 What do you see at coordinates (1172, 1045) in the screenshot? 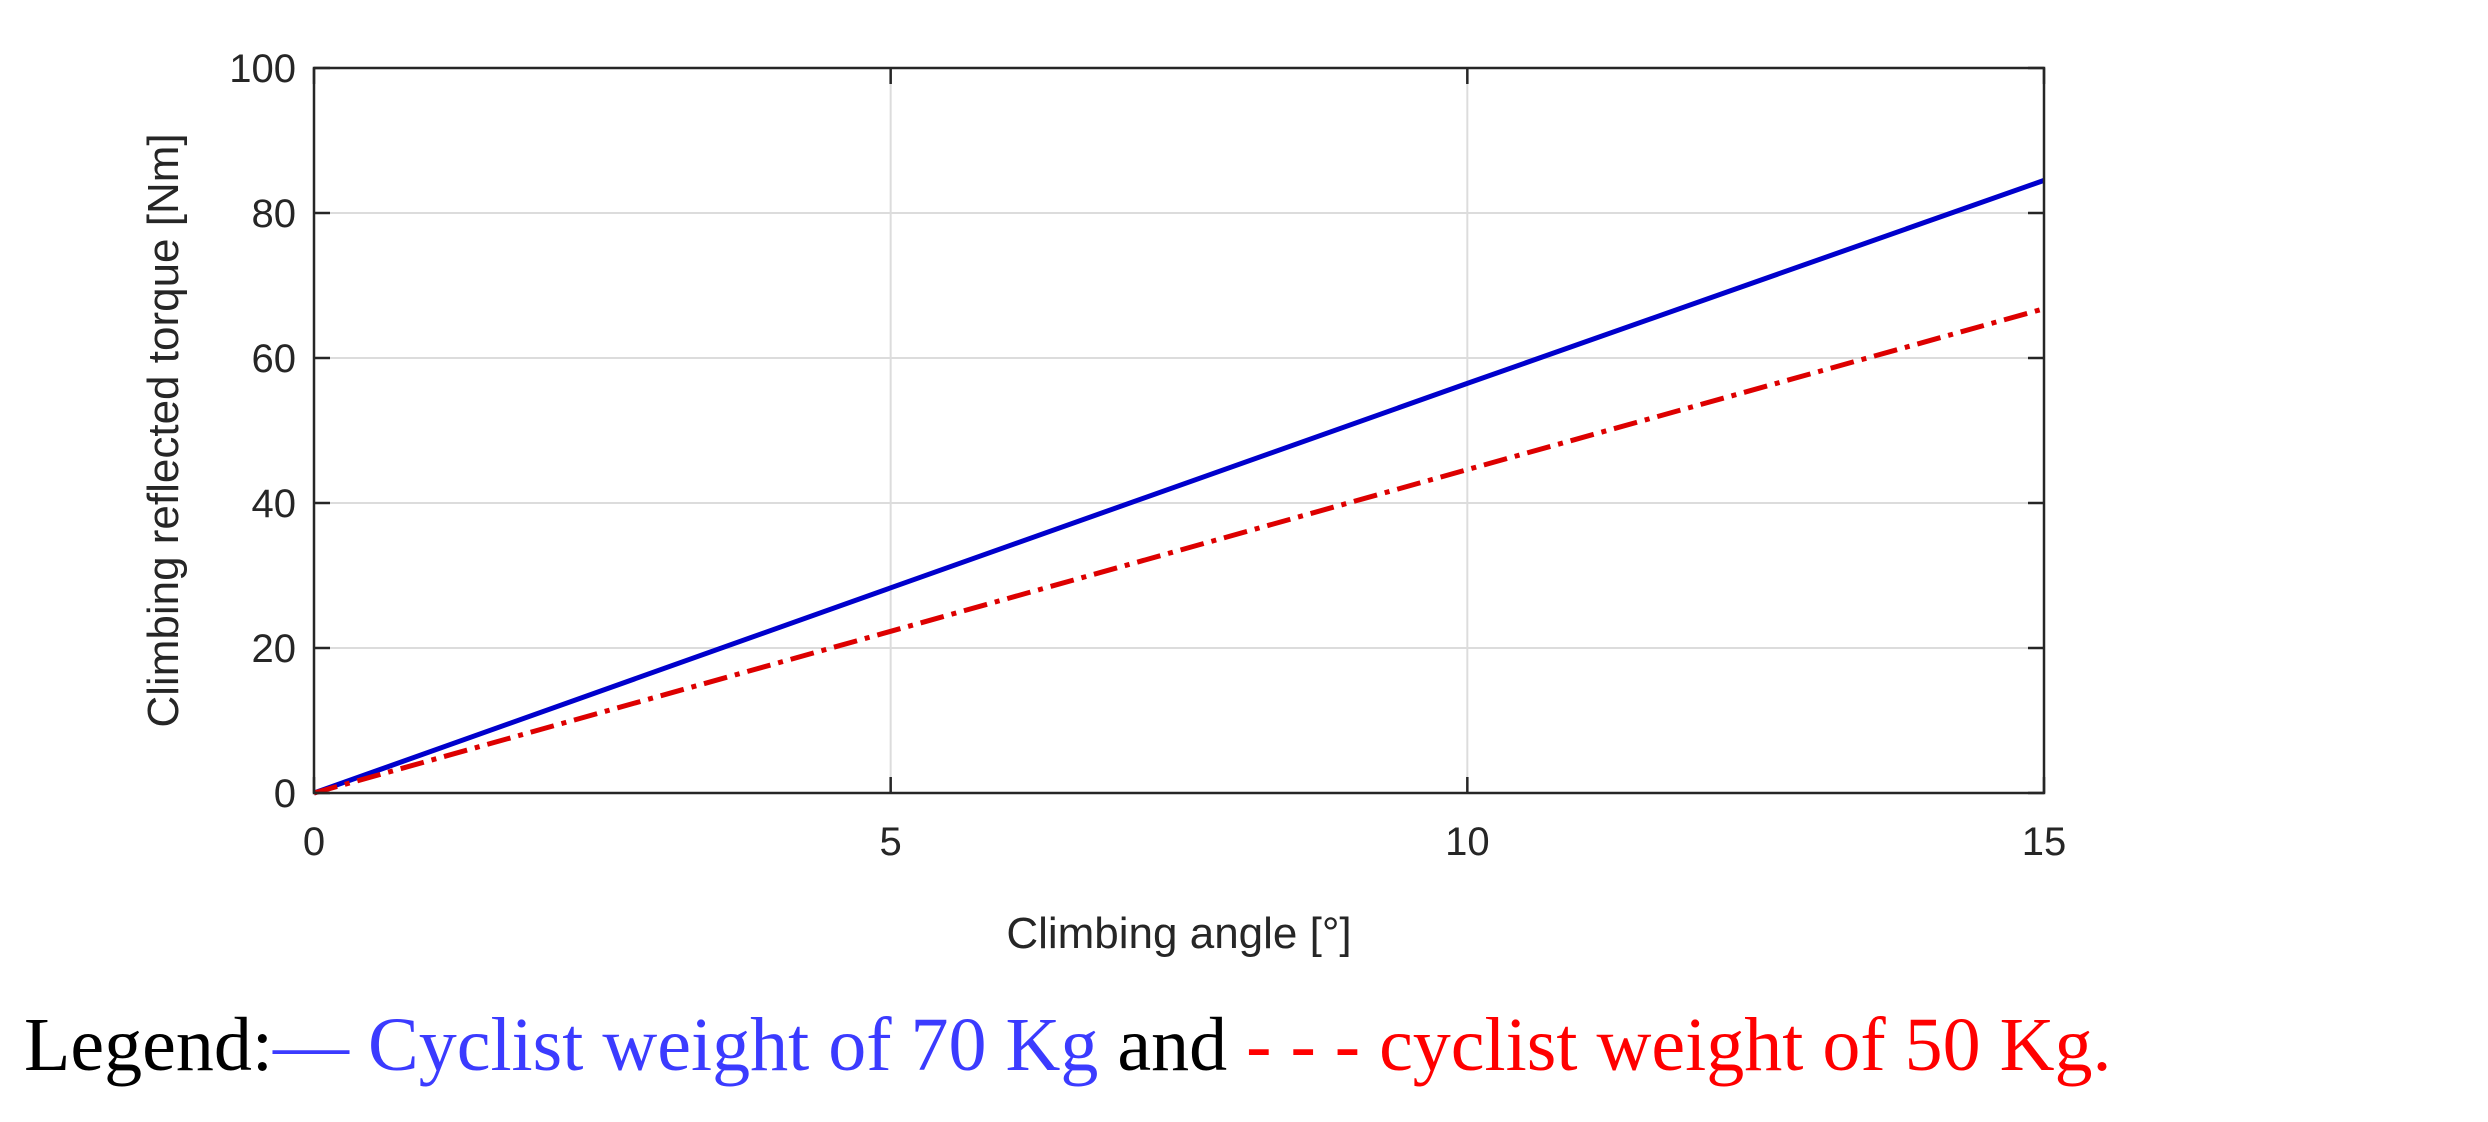
I see `legend-joiner: and` at bounding box center [1172, 1045].